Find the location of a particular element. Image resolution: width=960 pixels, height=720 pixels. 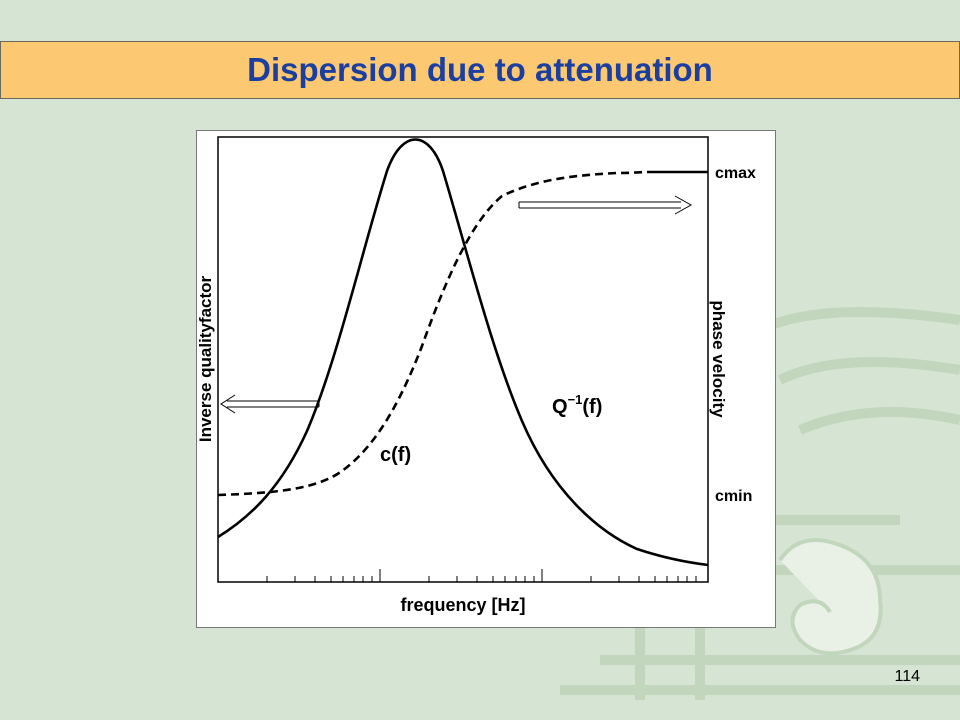

x-axis-label: frequency [Hz] is located at coordinates (462, 605).